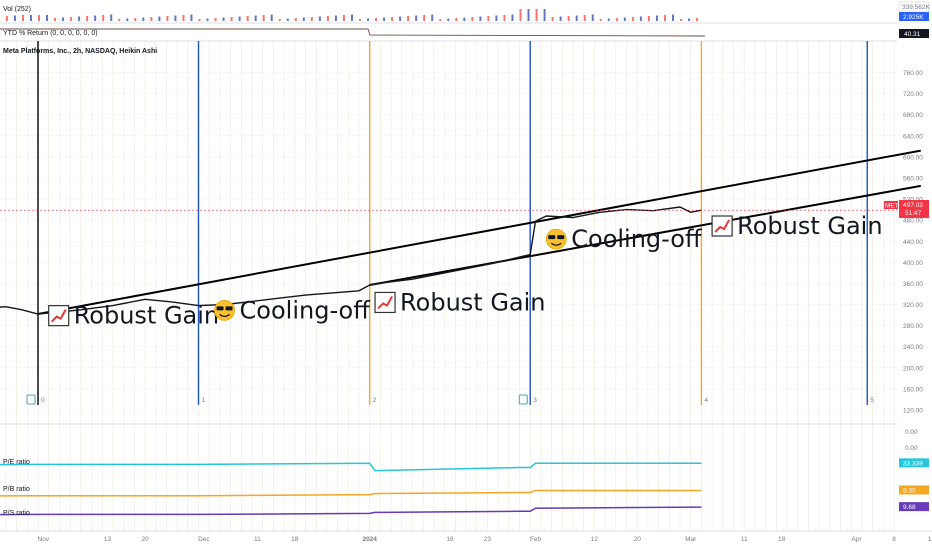  What do you see at coordinates (43, 400) in the screenshot?
I see `period-label: 0` at bounding box center [43, 400].